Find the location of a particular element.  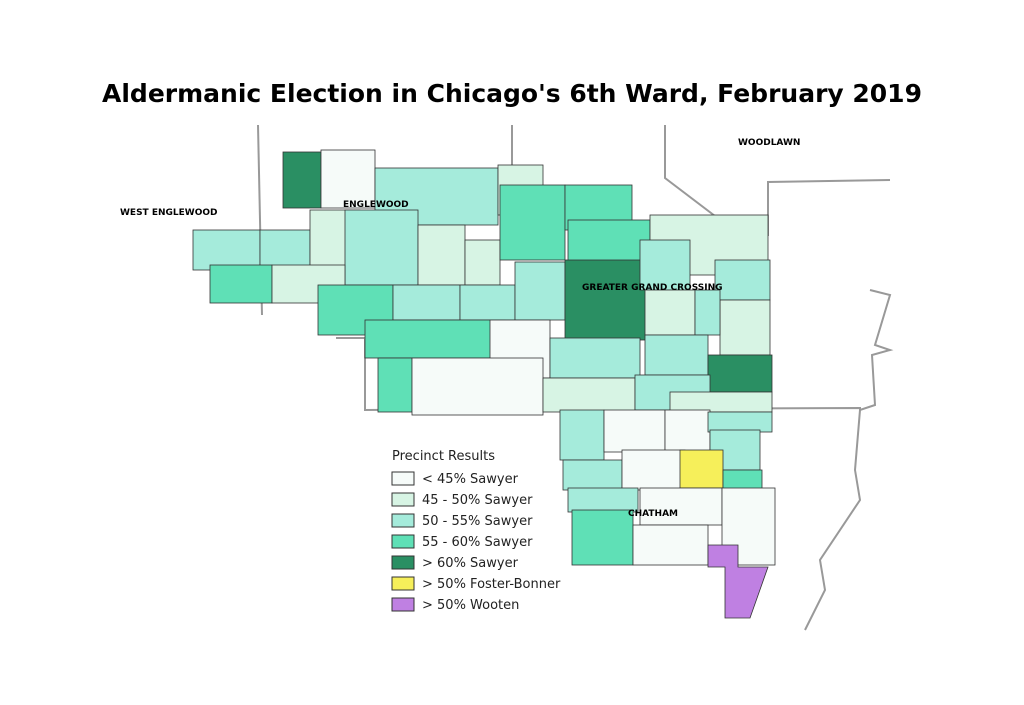

legend-label: 45 - 50% Sawyer is located at coordinates (477, 500).